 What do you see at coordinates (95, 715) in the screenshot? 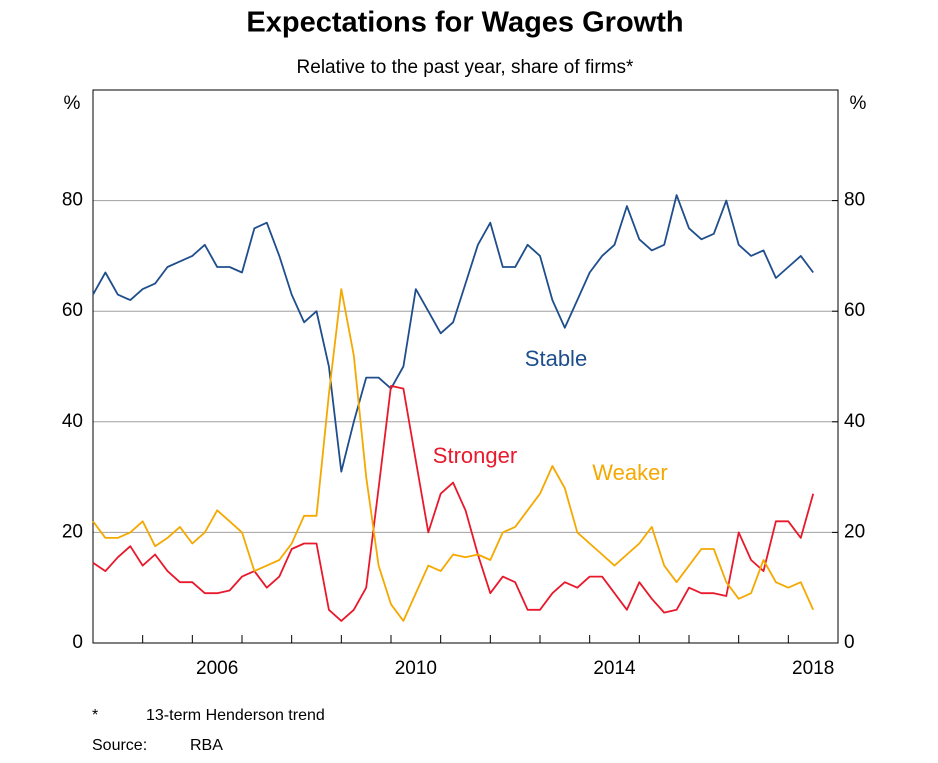
I see `note-marker: *` at bounding box center [95, 715].